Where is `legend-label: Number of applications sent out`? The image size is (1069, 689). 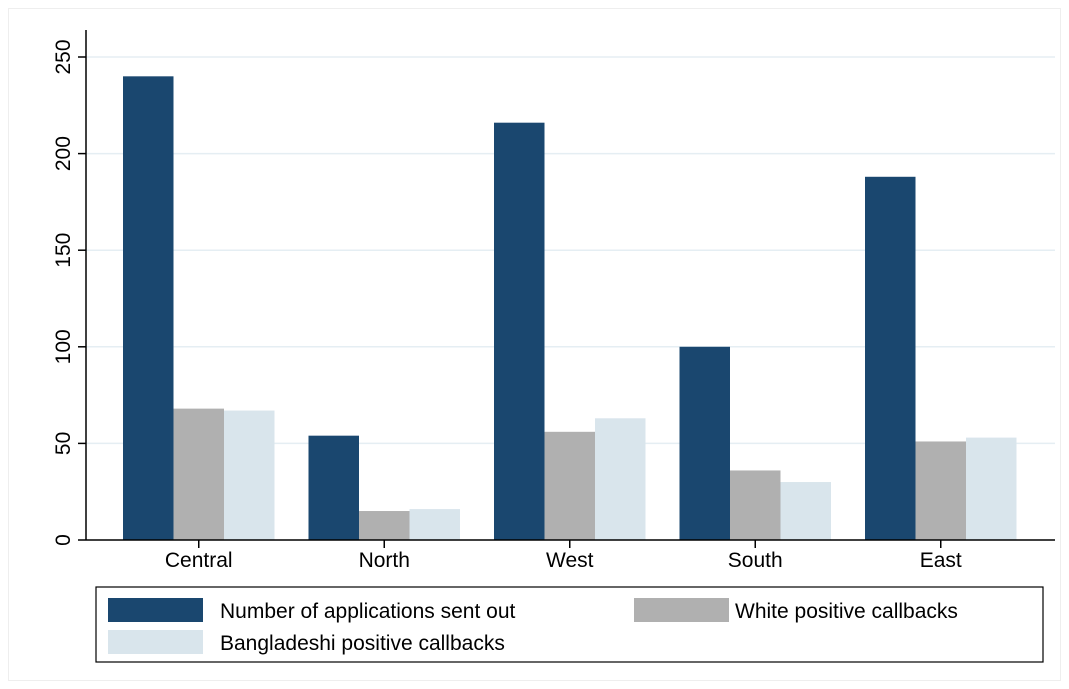
legend-label: Number of applications sent out is located at coordinates (367, 611).